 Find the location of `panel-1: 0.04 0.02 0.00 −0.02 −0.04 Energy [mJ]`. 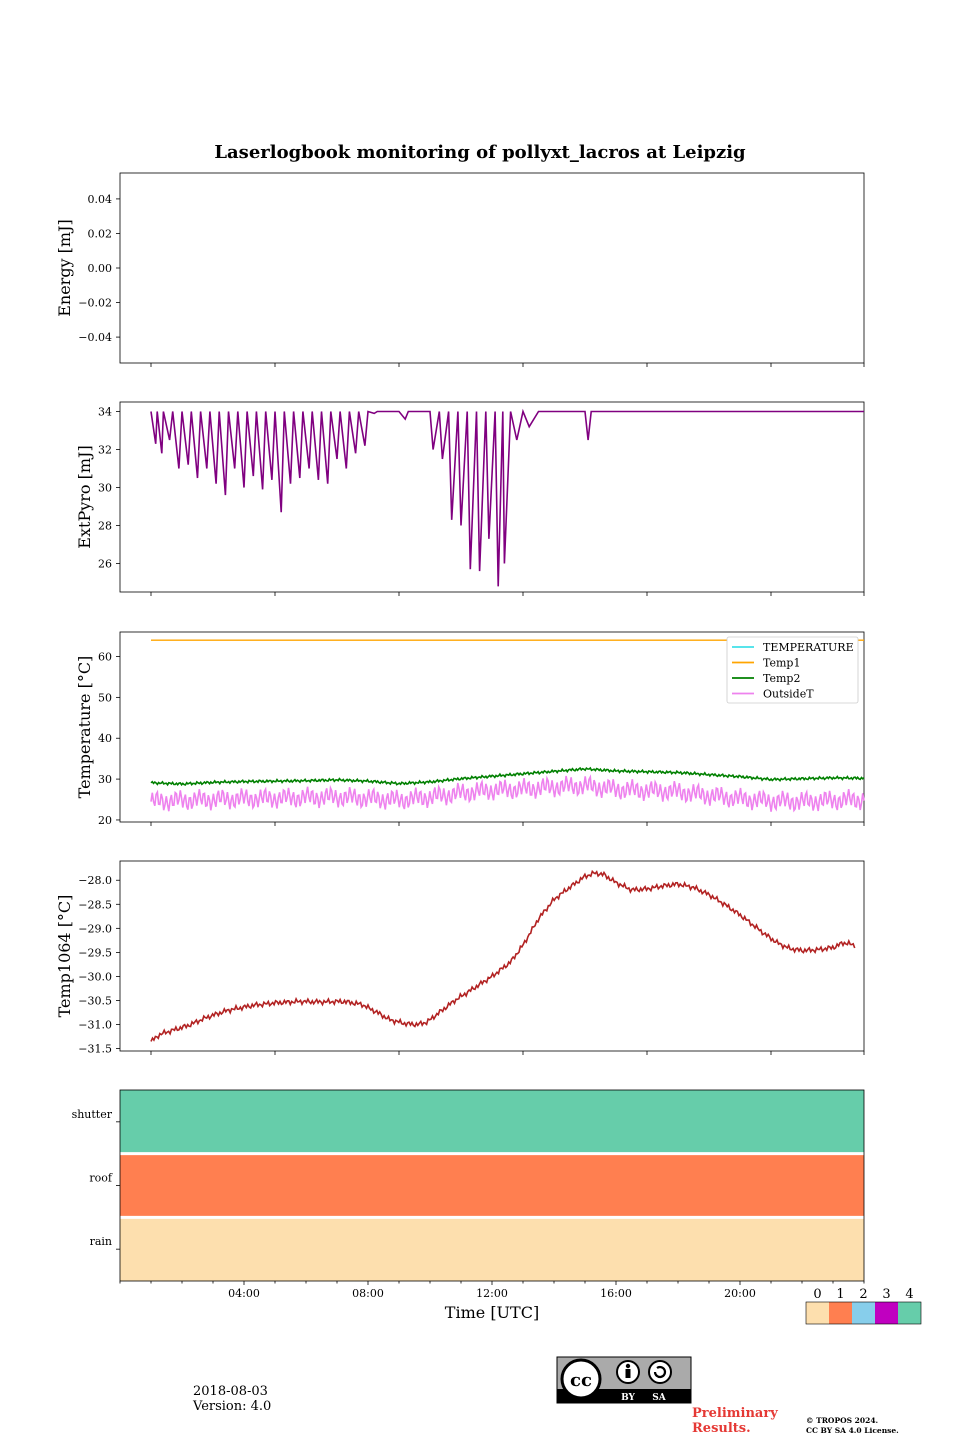

panel-1: 0.04 0.02 0.00 −0.02 −0.04 Energy [mJ] is located at coordinates (460, 269).